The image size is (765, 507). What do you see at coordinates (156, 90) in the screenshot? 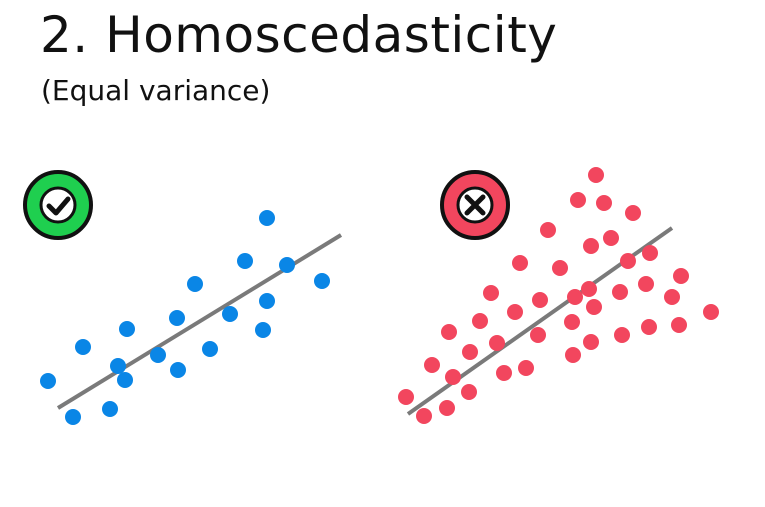
I see `page-subtitle: (Equal variance)` at bounding box center [156, 90].